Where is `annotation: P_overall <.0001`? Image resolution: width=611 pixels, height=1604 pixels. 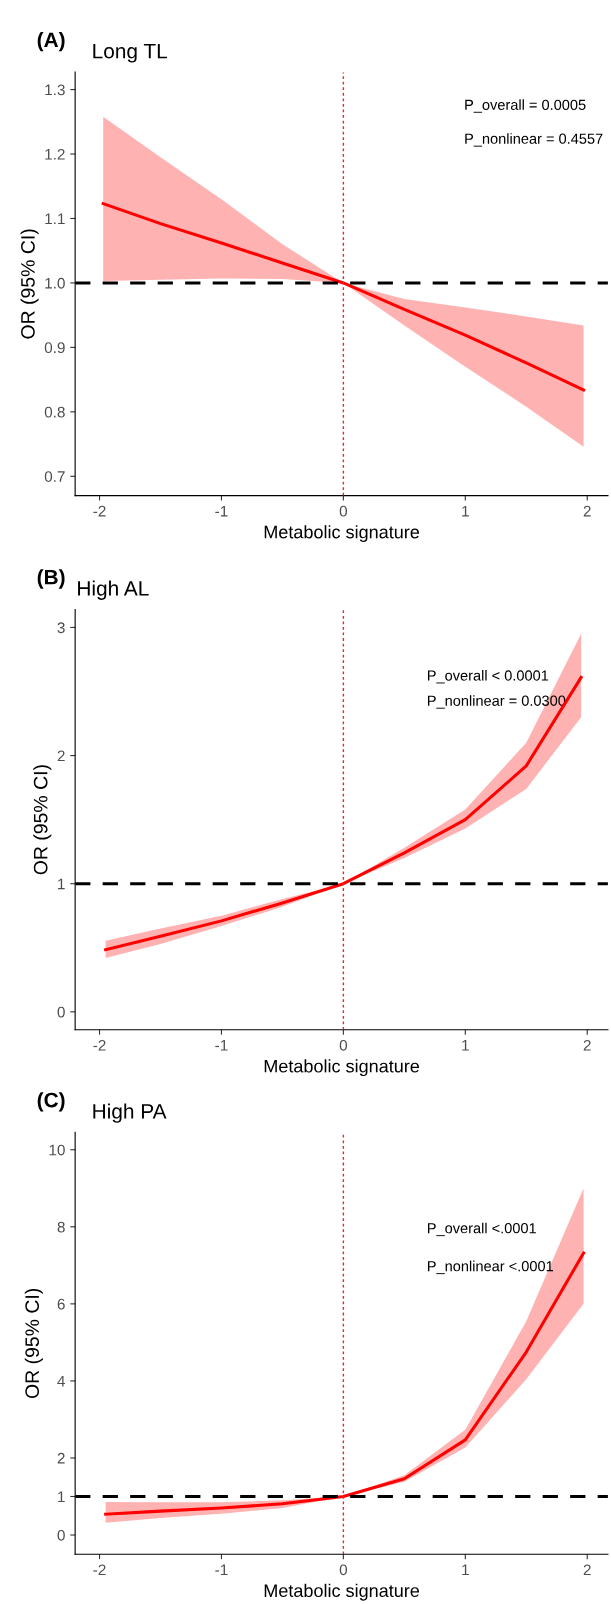
annotation: P_overall <.0001 is located at coordinates (481, 1229).